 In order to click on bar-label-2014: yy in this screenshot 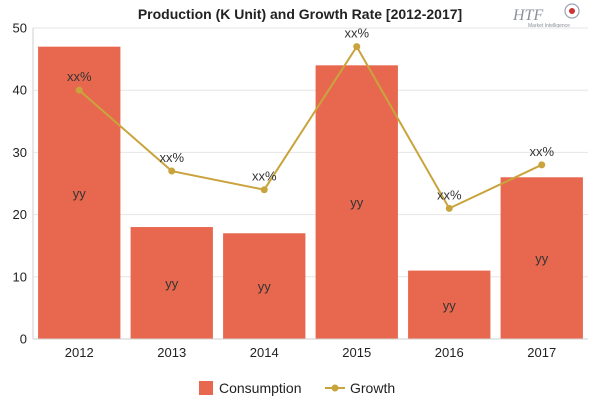, I will do `click(265, 286)`.